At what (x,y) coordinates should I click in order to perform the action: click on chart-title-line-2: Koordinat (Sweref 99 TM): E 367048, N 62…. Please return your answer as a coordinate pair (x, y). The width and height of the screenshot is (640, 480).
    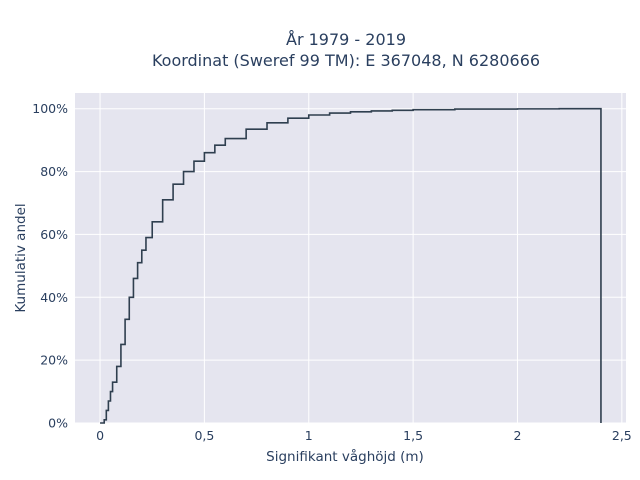
    Looking at the image, I should click on (346, 60).